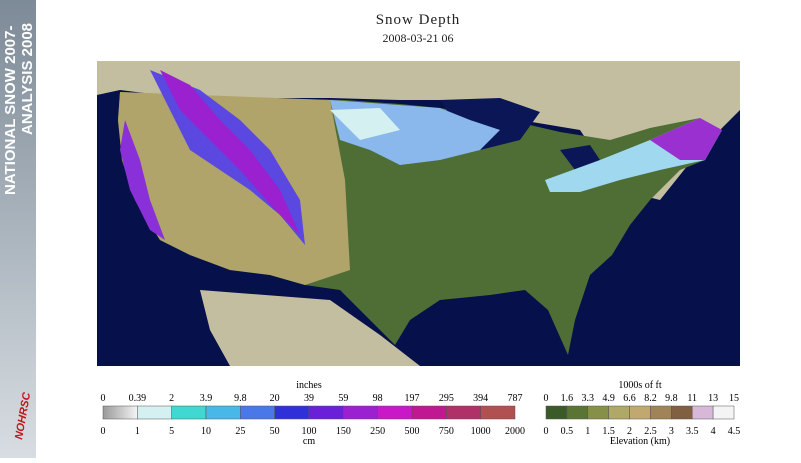 Image resolution: width=801 pixels, height=463 pixels. Describe the element at coordinates (142, 180) in the screenshot. I see `snow-cascades` at that location.